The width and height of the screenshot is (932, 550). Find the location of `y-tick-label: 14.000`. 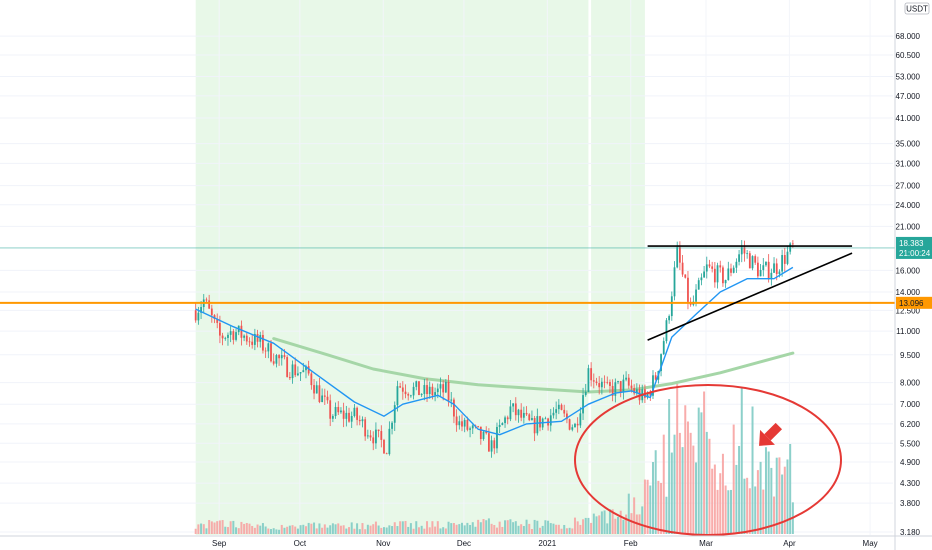

y-tick-label: 14.000 is located at coordinates (908, 292).